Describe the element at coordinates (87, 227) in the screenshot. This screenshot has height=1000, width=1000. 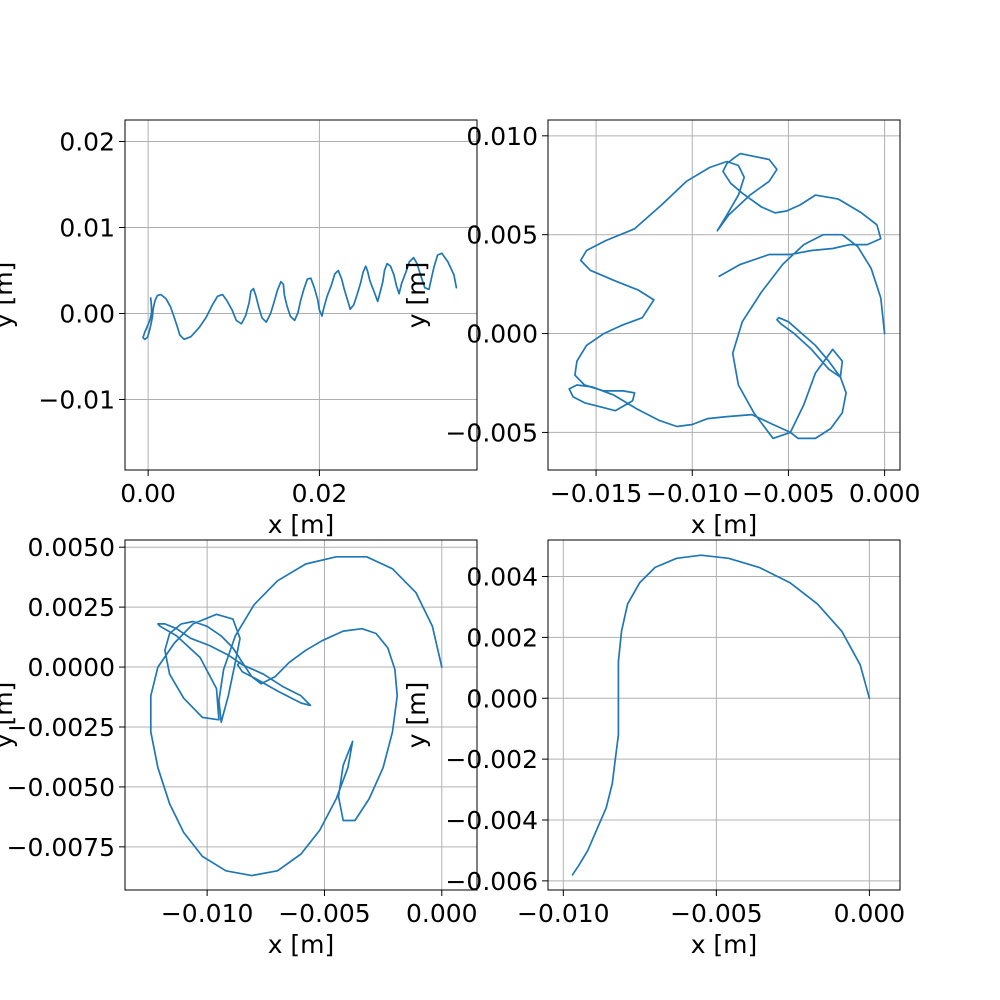
I see `y-tick-label: 0.01` at that location.